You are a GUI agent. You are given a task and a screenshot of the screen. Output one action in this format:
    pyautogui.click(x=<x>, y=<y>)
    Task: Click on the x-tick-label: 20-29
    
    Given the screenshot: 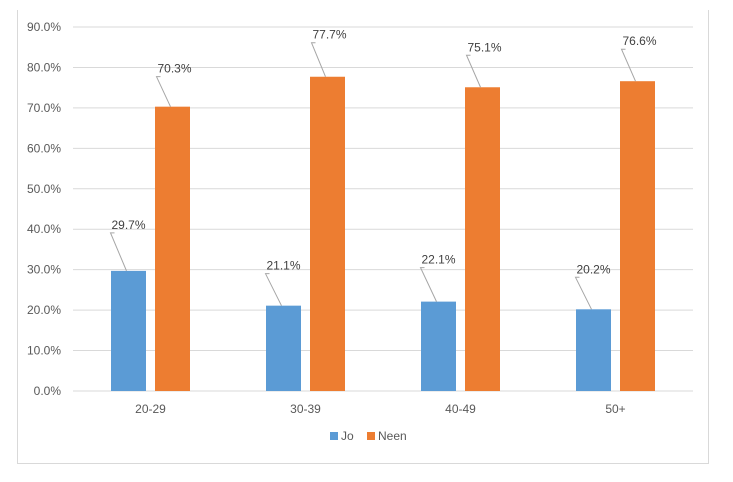 What is the action you would take?
    pyautogui.click(x=150, y=409)
    